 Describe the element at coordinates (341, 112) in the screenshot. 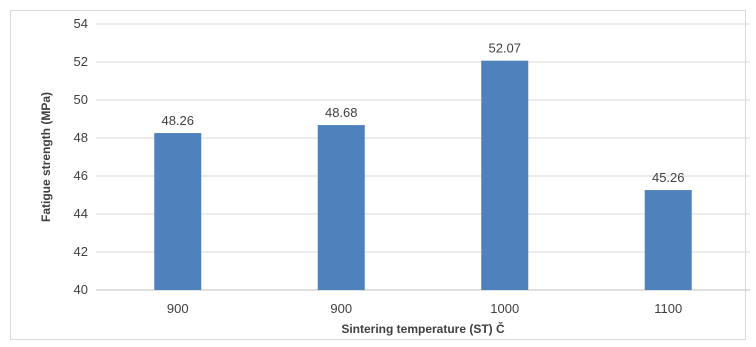

I see `data-label: 48.68` at that location.